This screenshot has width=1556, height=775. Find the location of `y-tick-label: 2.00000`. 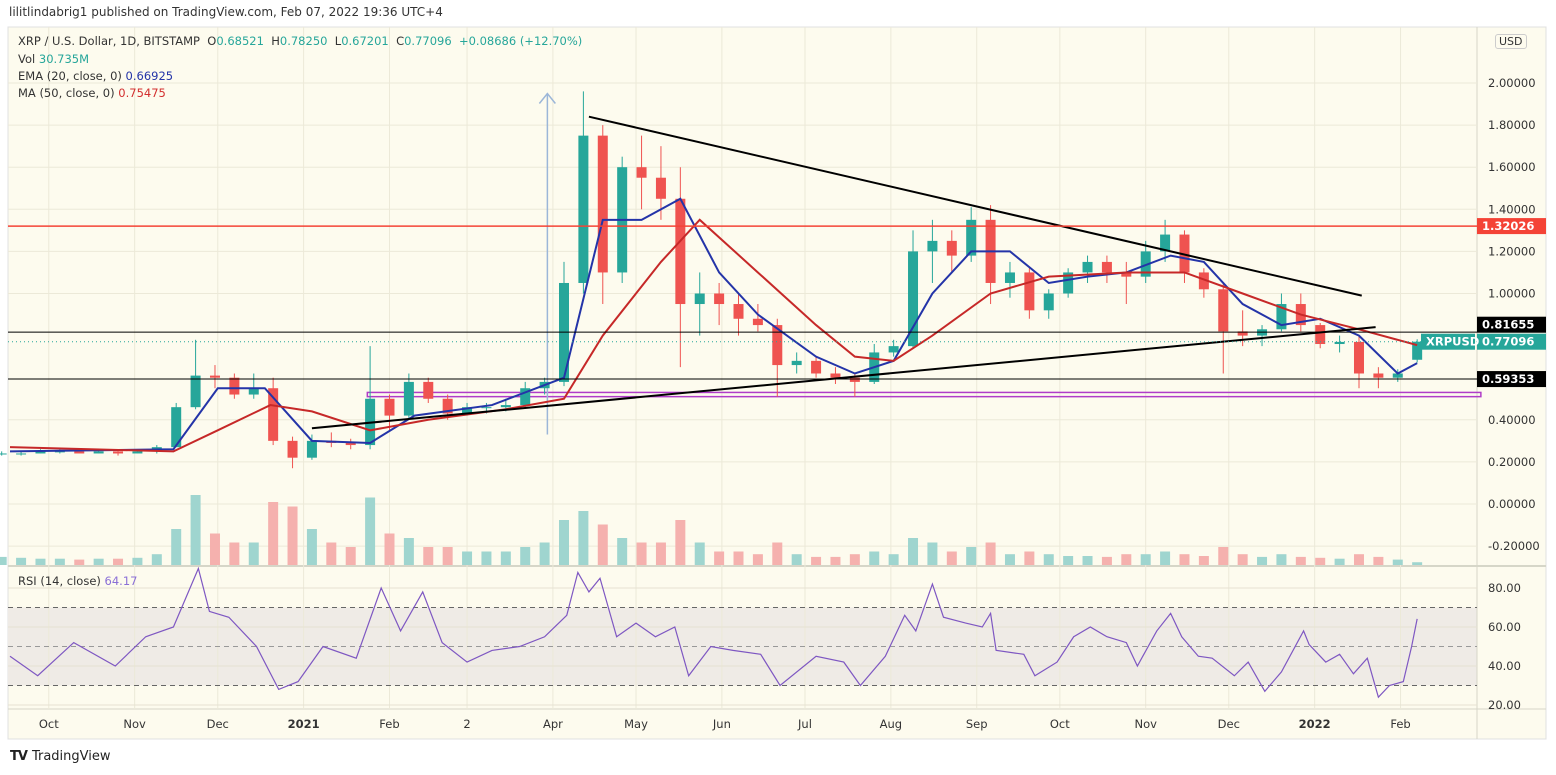

y-tick-label: 2.00000 is located at coordinates (1512, 83).